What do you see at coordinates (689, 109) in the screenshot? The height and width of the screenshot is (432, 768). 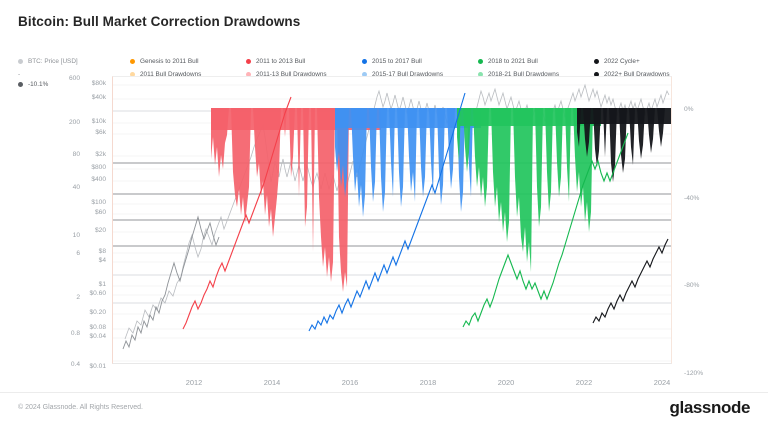 I see `y-axis-right-tick-0: 0%` at bounding box center [689, 109].